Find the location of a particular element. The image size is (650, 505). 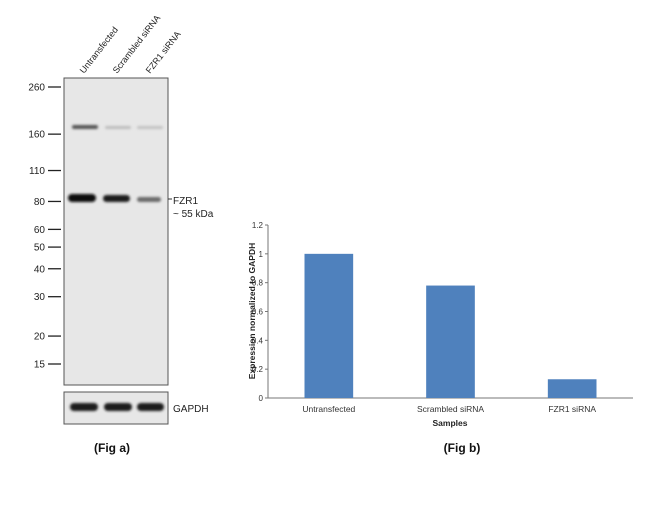

bar-scrambled-sirna is located at coordinates (450, 341).